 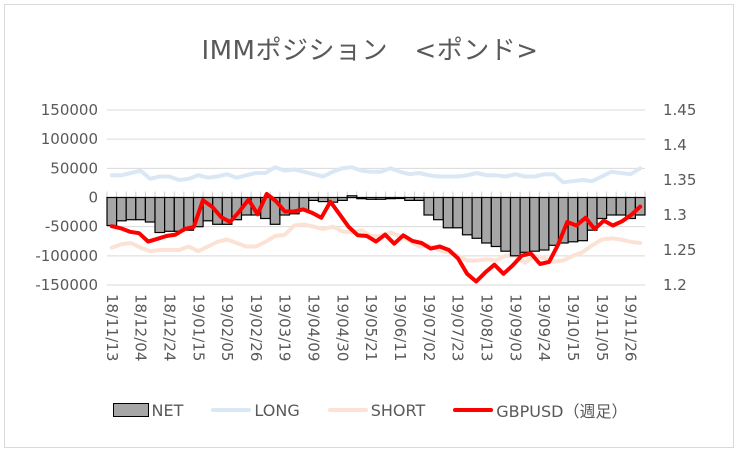 What do you see at coordinates (679, 110) in the screenshot?
I see `y-right-tick-label: 1.45` at bounding box center [679, 110].